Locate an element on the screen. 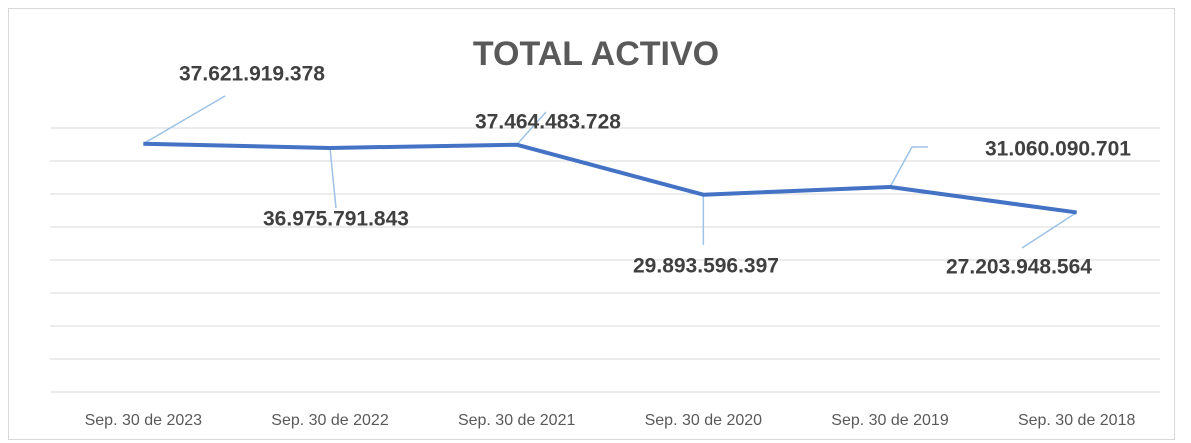 Image resolution: width=1191 pixels, height=443 pixels. data-label: 27.203.948.564 is located at coordinates (1019, 267).